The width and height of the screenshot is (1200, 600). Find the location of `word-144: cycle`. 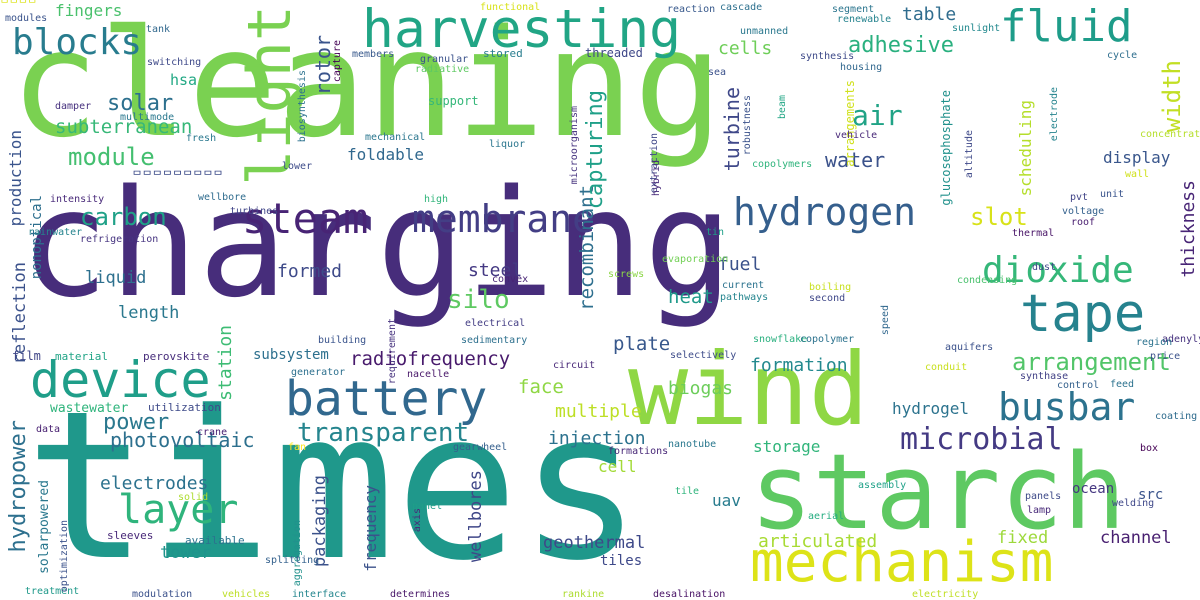

word-144: cycle is located at coordinates (1122, 56).